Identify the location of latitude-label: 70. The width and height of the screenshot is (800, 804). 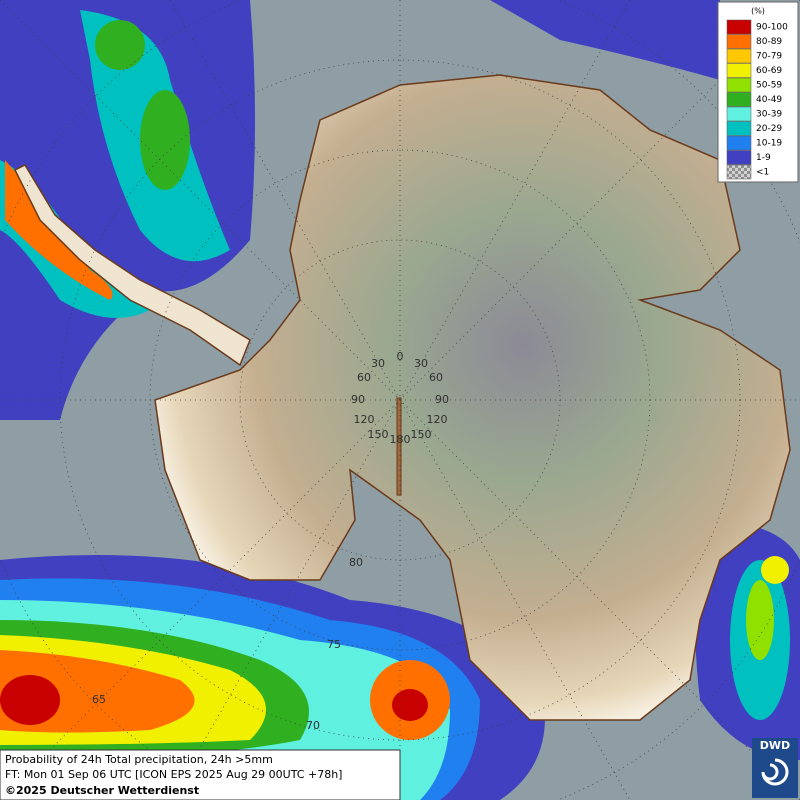
(313, 725).